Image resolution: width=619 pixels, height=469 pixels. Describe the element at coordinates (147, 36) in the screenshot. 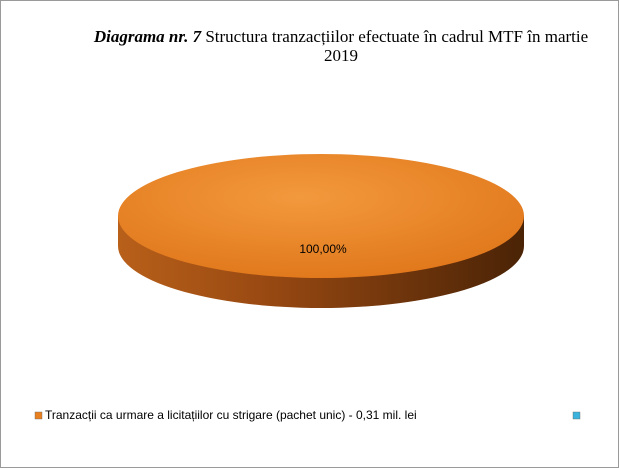

I see `title-emphasis: Diagrama nr. 7` at that location.